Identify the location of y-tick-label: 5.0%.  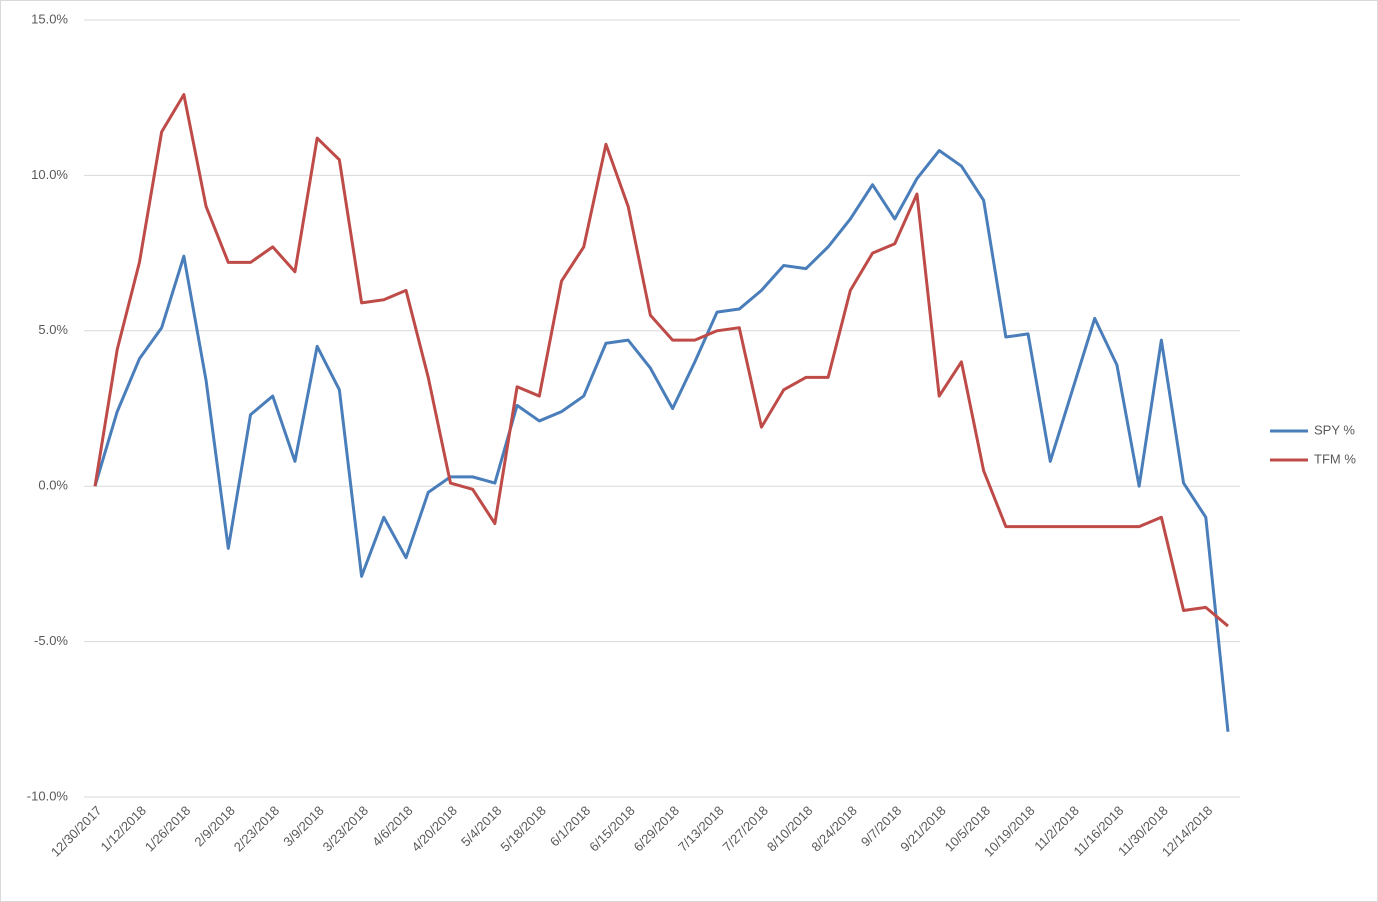
(53, 329).